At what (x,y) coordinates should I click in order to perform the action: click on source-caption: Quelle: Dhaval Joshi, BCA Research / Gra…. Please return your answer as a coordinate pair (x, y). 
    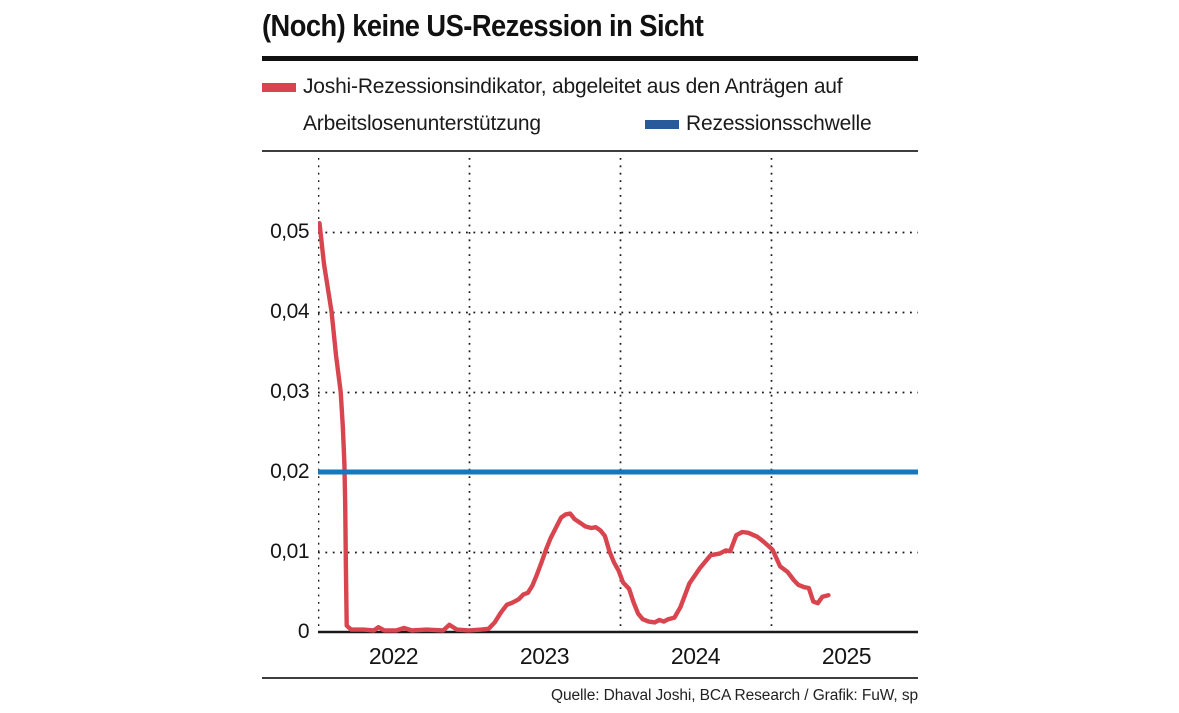
    Looking at the image, I should click on (734, 695).